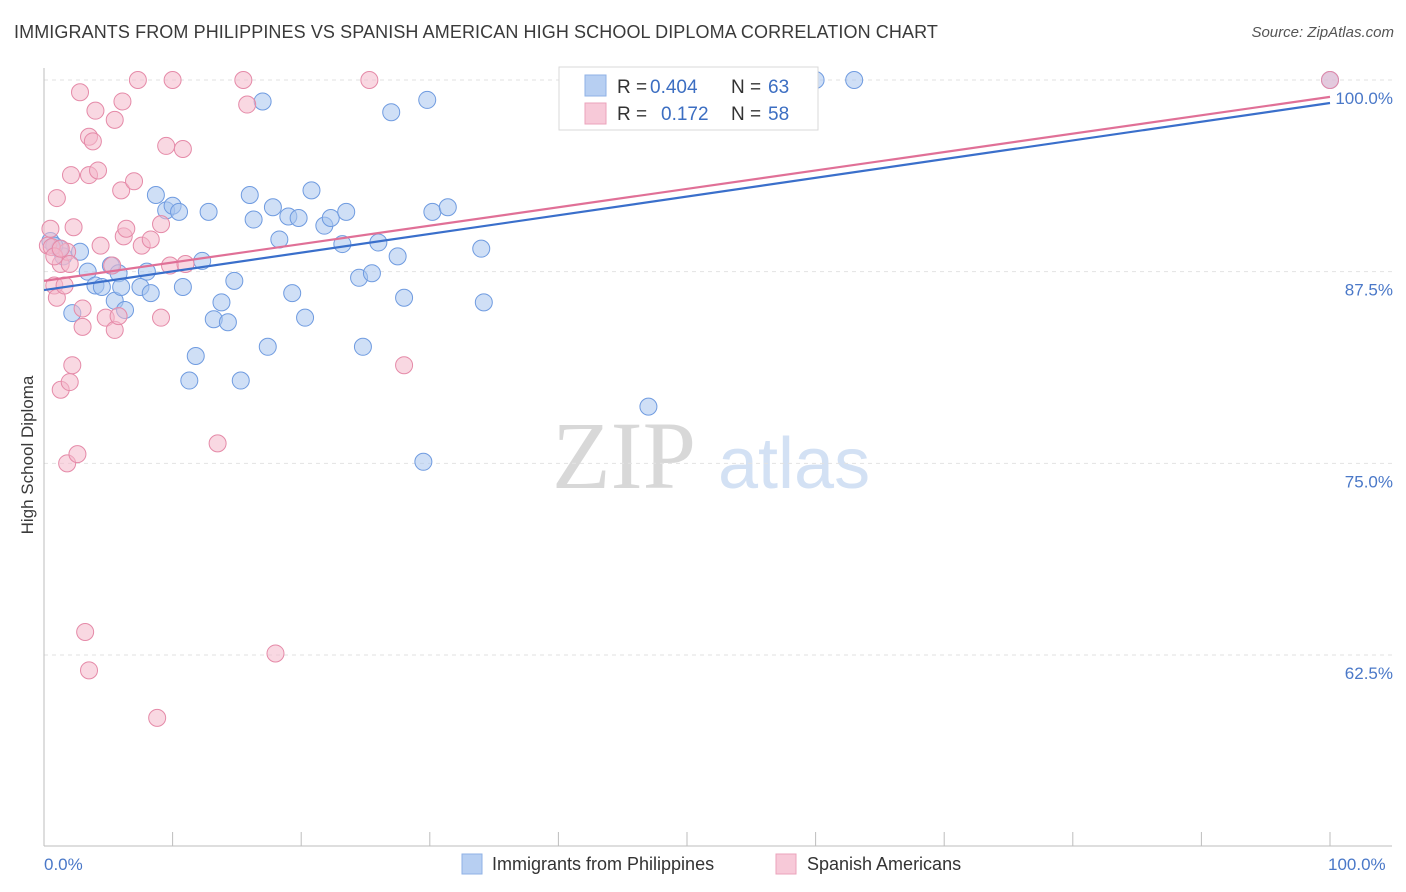 The width and height of the screenshot is (1406, 892). What do you see at coordinates (1369, 290) in the screenshot?
I see `y-tick-label: 87.5%` at bounding box center [1369, 290].